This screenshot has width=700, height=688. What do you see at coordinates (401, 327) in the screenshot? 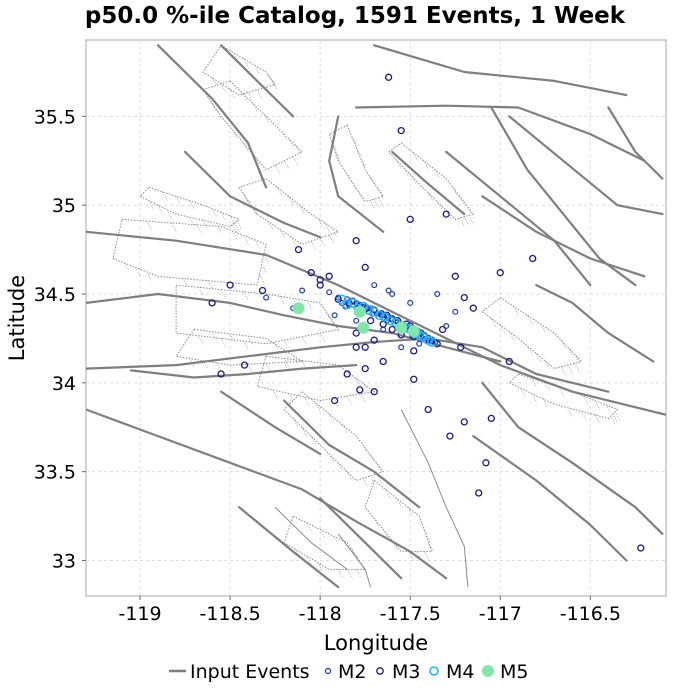
I see `event-m5` at bounding box center [401, 327].